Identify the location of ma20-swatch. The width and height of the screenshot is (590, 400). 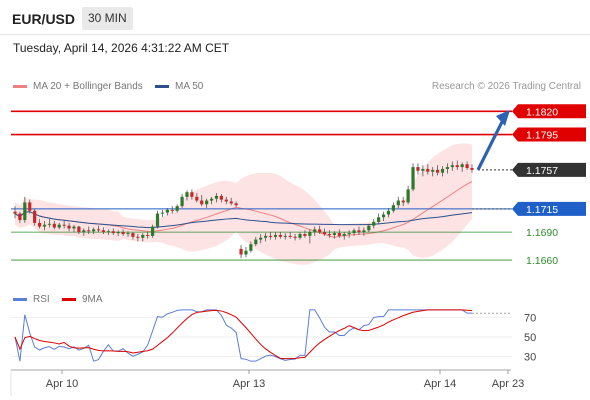
(20, 86).